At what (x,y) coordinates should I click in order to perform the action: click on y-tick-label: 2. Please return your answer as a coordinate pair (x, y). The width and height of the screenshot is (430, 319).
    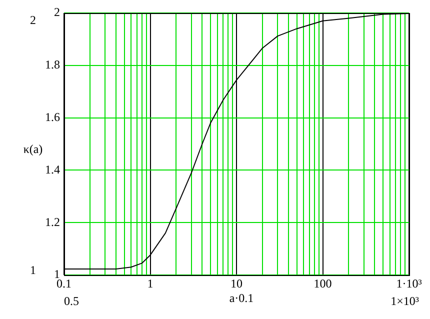
    Looking at the image, I should click on (57, 12).